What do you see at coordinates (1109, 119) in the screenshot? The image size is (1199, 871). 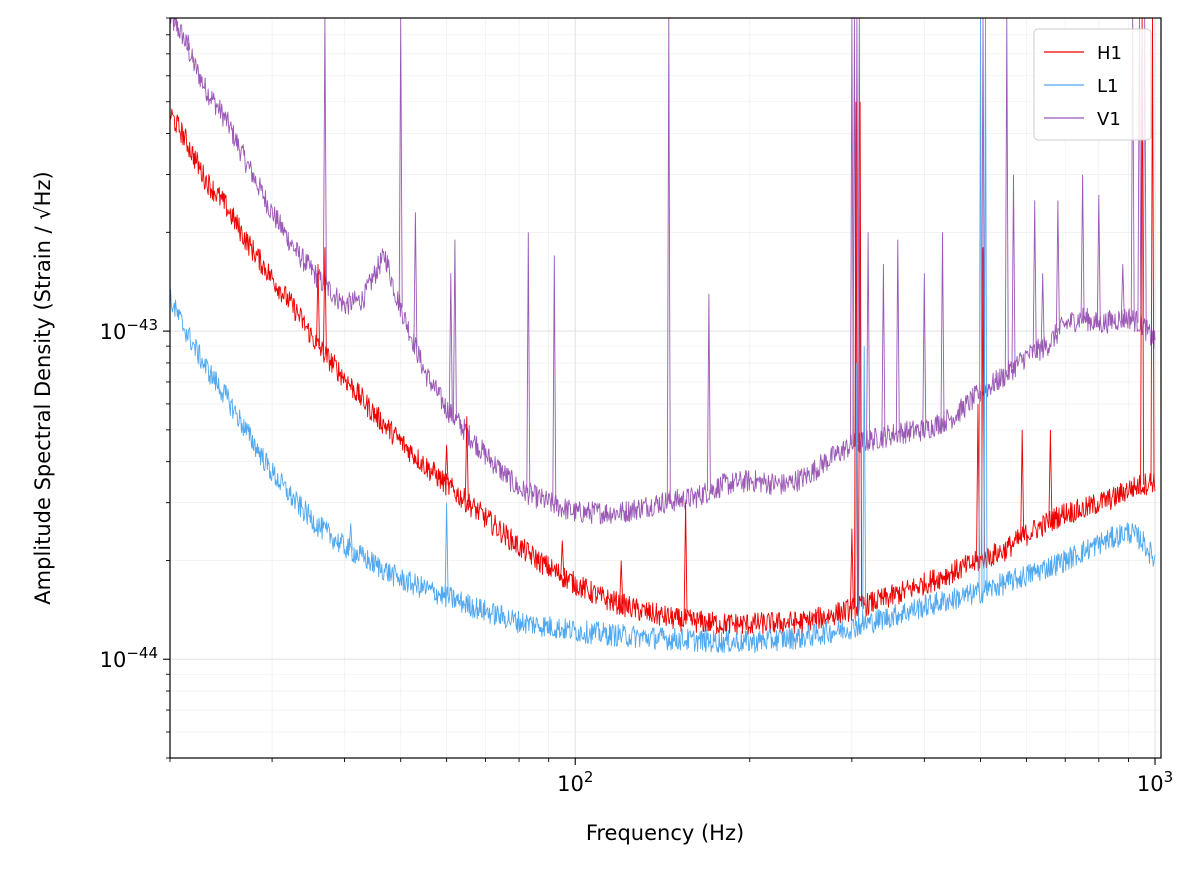 I see `legend-label: V1` at bounding box center [1109, 119].